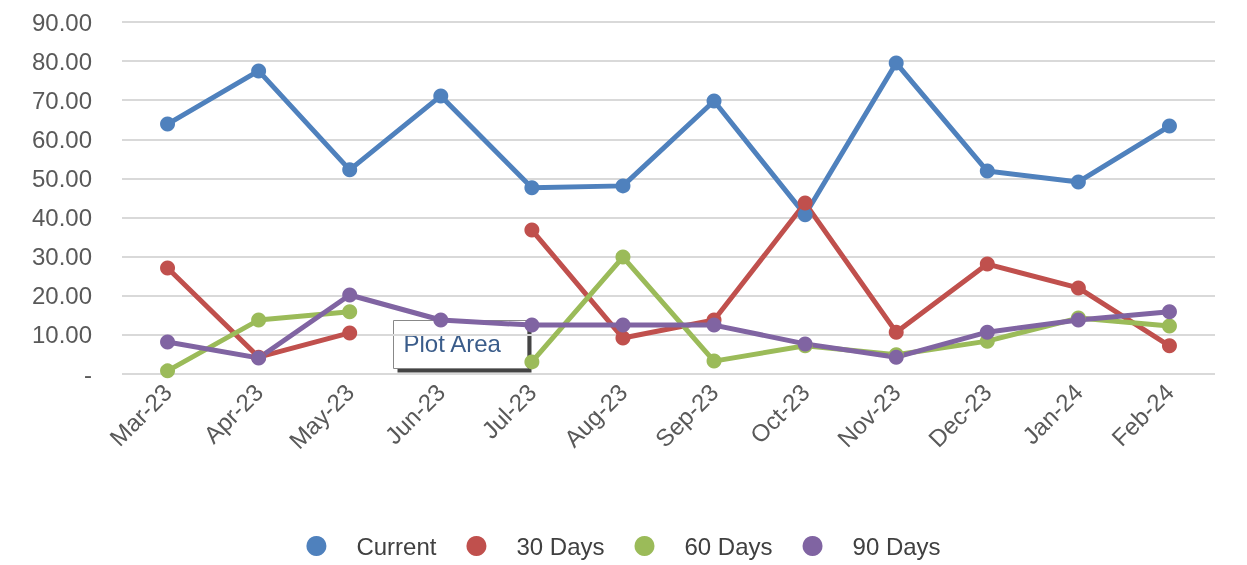 Image resolution: width=1247 pixels, height=565 pixels. Describe the element at coordinates (88, 374) in the screenshot. I see `y-tick-label: -` at that location.